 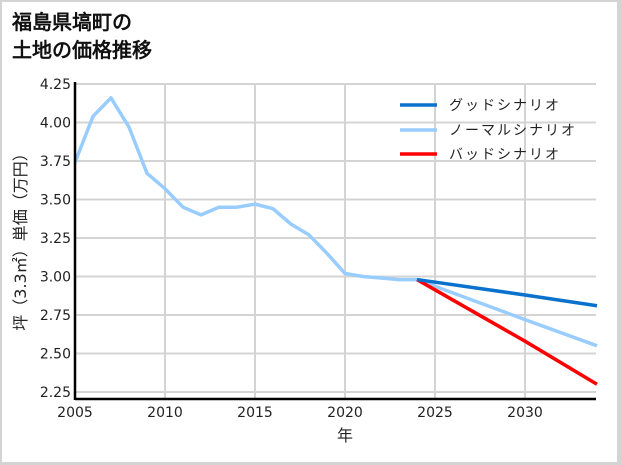 What do you see at coordinates (55, 85) in the screenshot?
I see `y-tick-label: 4.25` at bounding box center [55, 85].